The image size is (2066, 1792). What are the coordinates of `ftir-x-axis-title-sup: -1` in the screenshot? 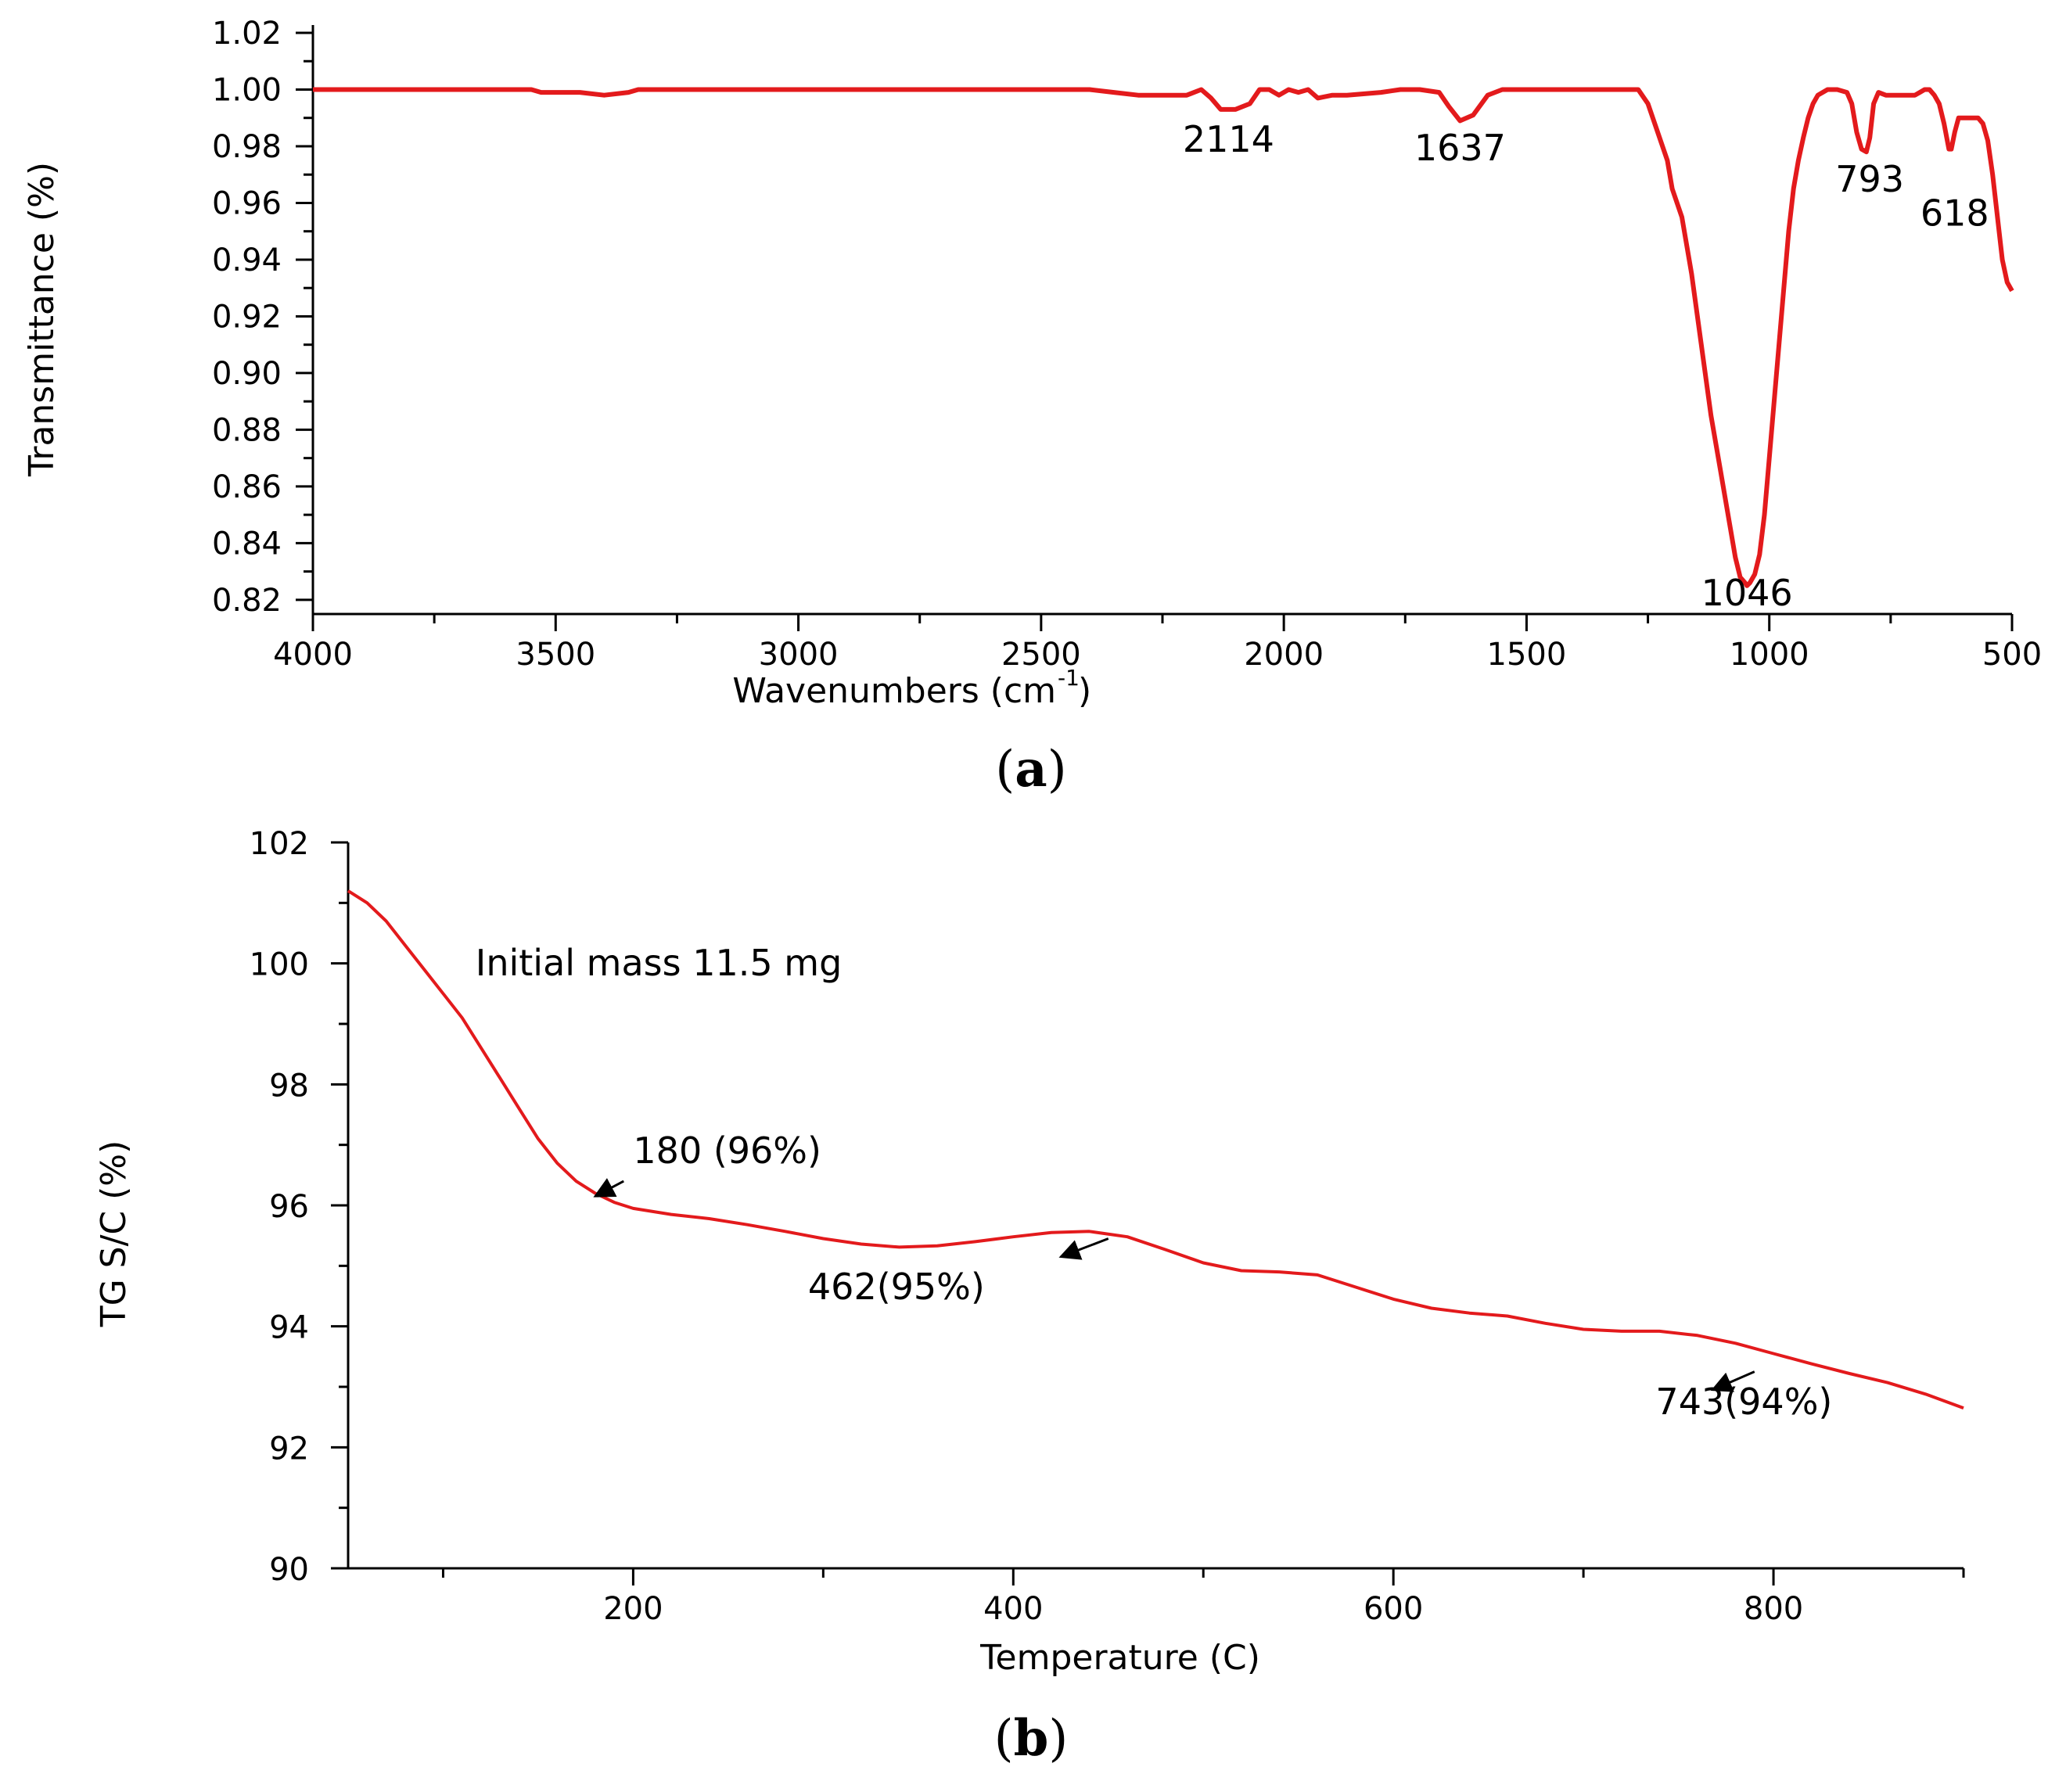 It's located at (1069, 678).